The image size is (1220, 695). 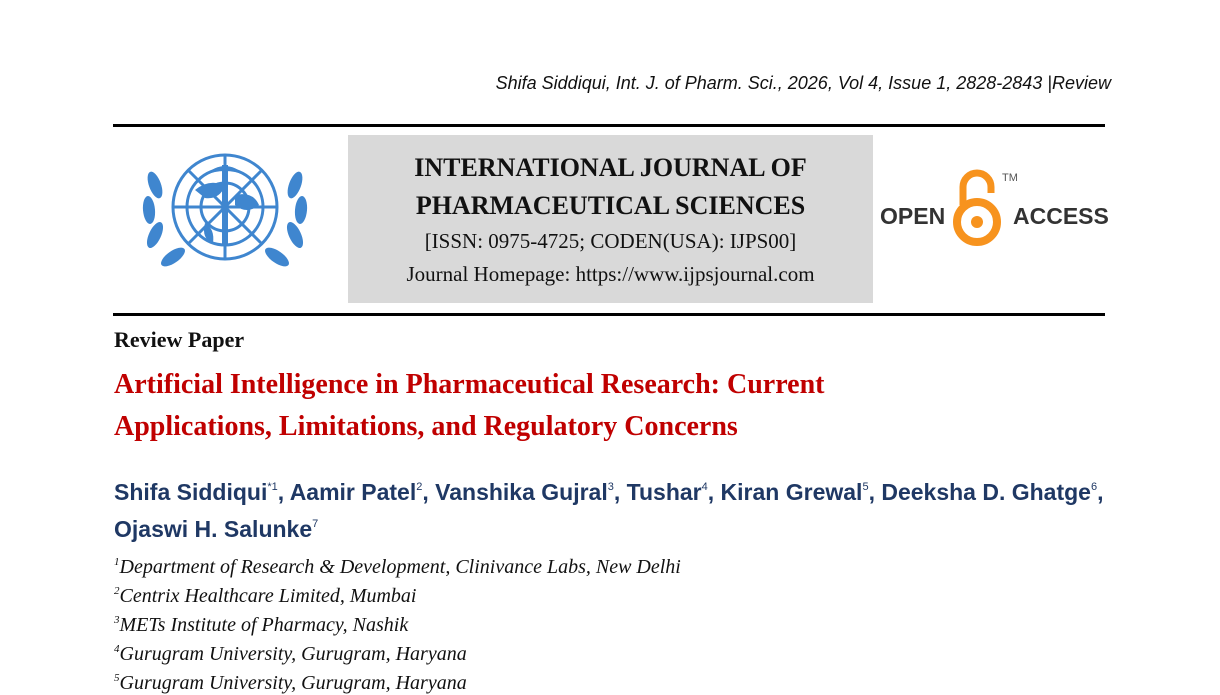 What do you see at coordinates (791, 492) in the screenshot?
I see `author-name: Kiran Grewal` at bounding box center [791, 492].